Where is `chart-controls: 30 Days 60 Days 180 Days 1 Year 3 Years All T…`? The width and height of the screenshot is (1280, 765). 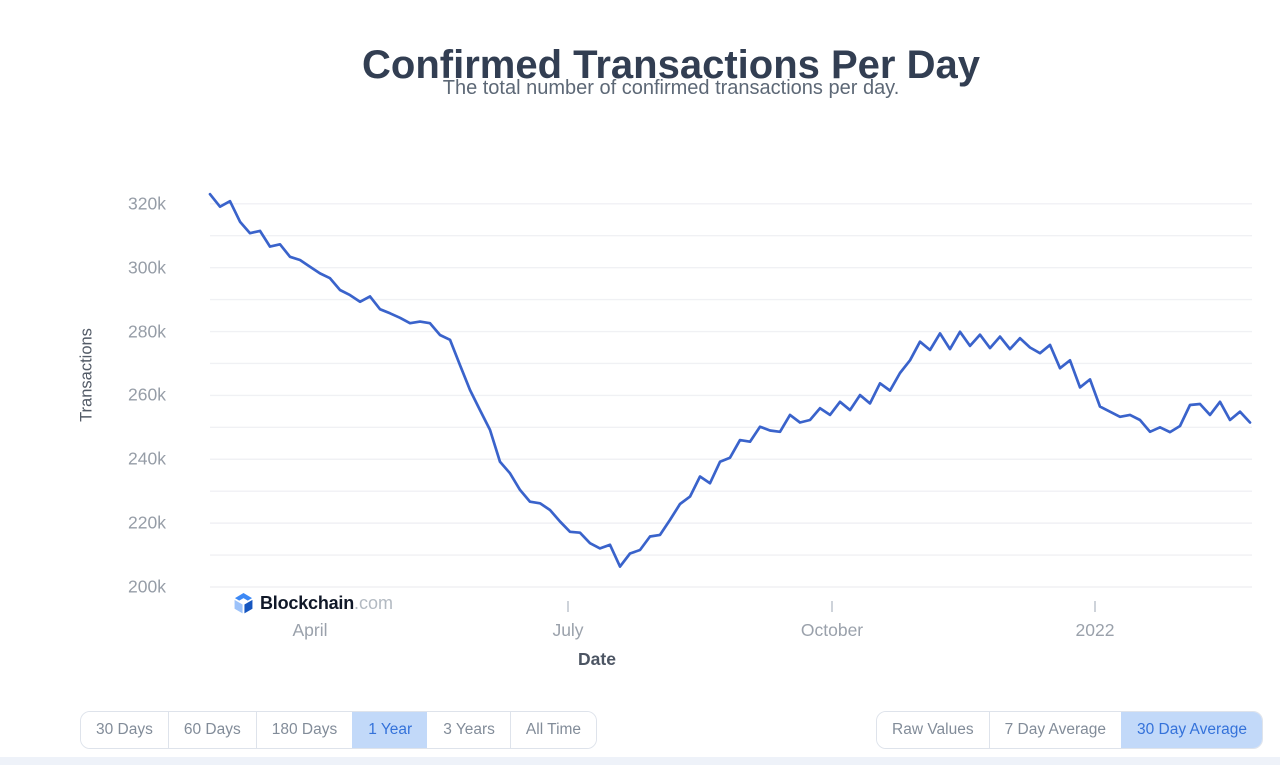
chart-controls: 30 Days 60 Days 180 Days 1 Year 3 Years All T… is located at coordinates (640, 731).